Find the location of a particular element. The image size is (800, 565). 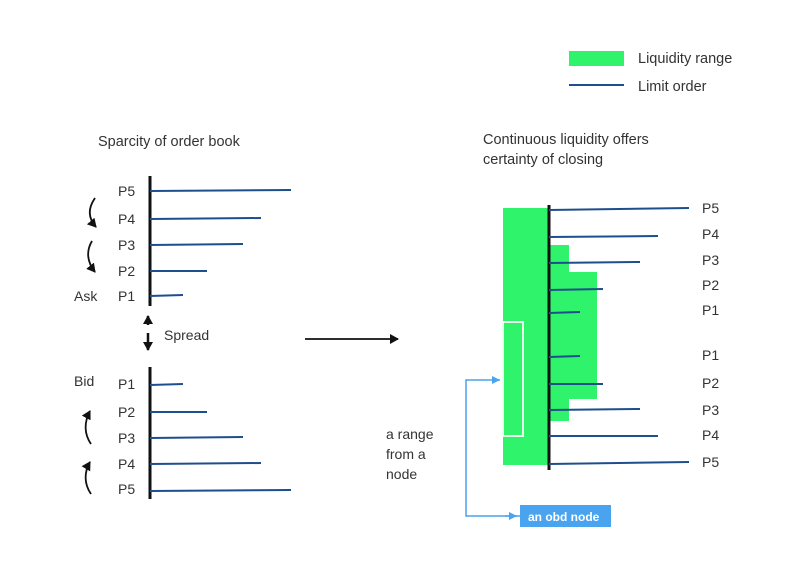

ask-price-label: P2 is located at coordinates (126, 271).